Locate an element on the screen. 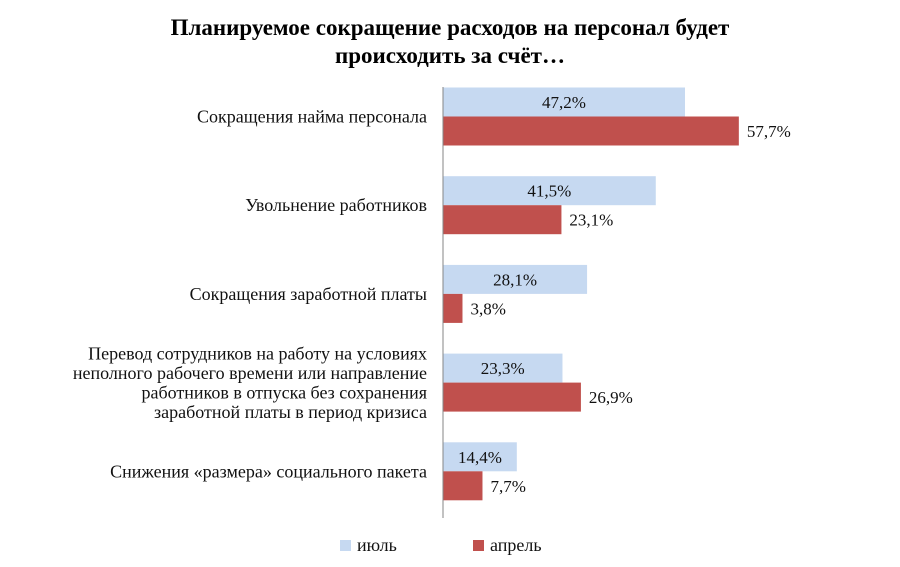 The image size is (900, 567). data-label: 57,7% is located at coordinates (769, 131).